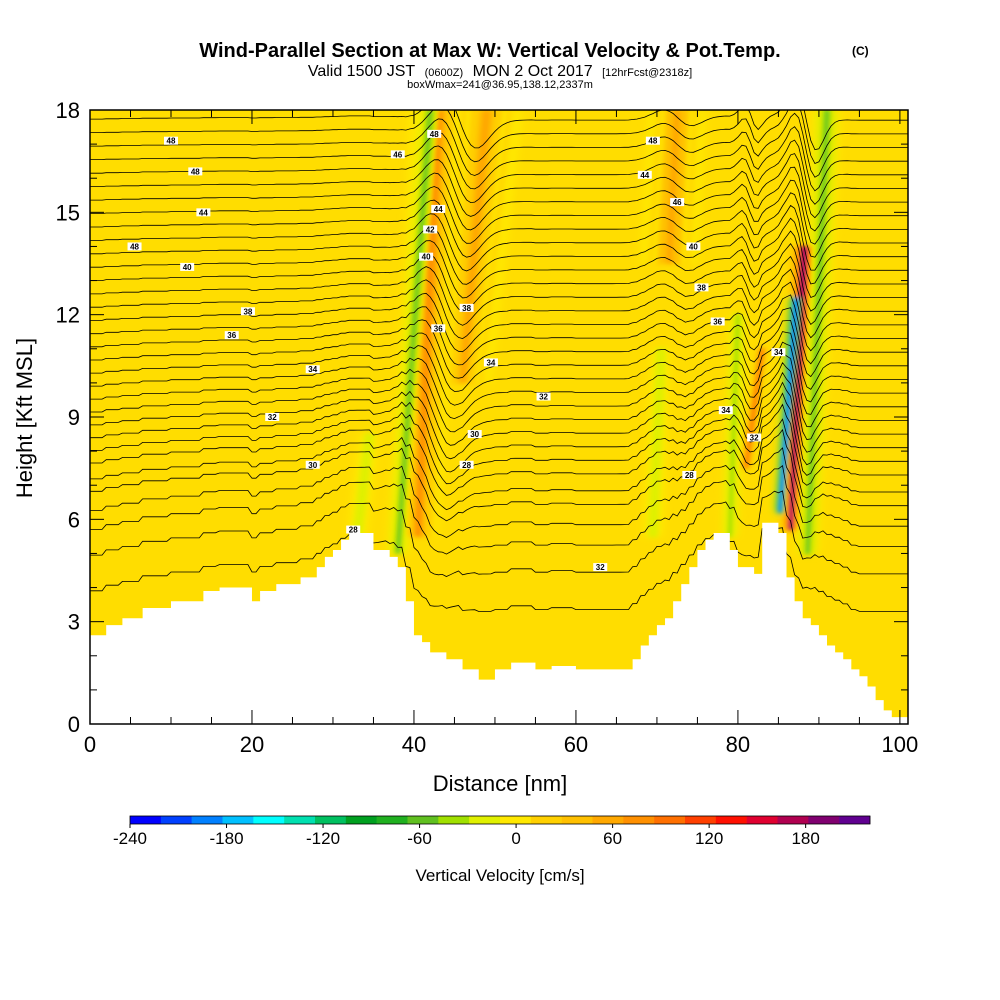 The width and height of the screenshot is (1000, 1000). Describe the element at coordinates (74, 724) in the screenshot. I see `y-tick-label: 0` at that location.